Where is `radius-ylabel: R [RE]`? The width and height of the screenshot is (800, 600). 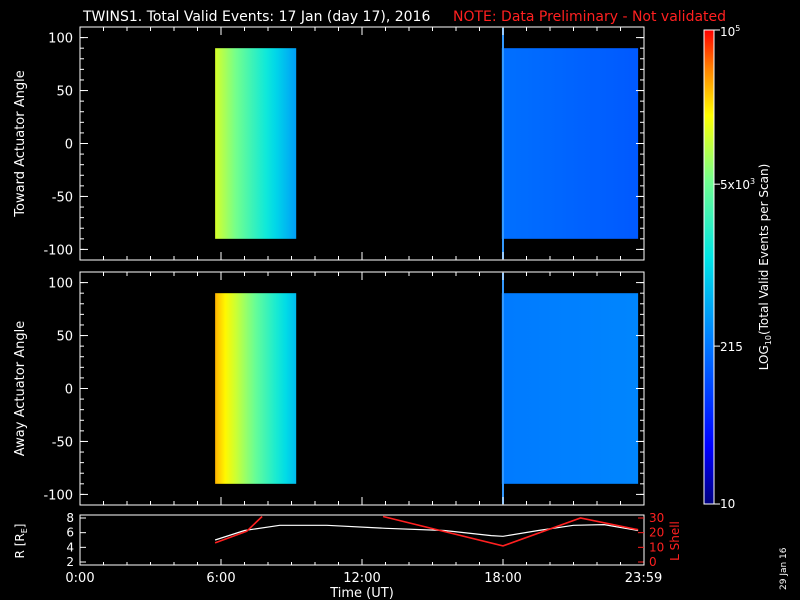
radius-ylabel: R [RE] is located at coordinates (21, 541).